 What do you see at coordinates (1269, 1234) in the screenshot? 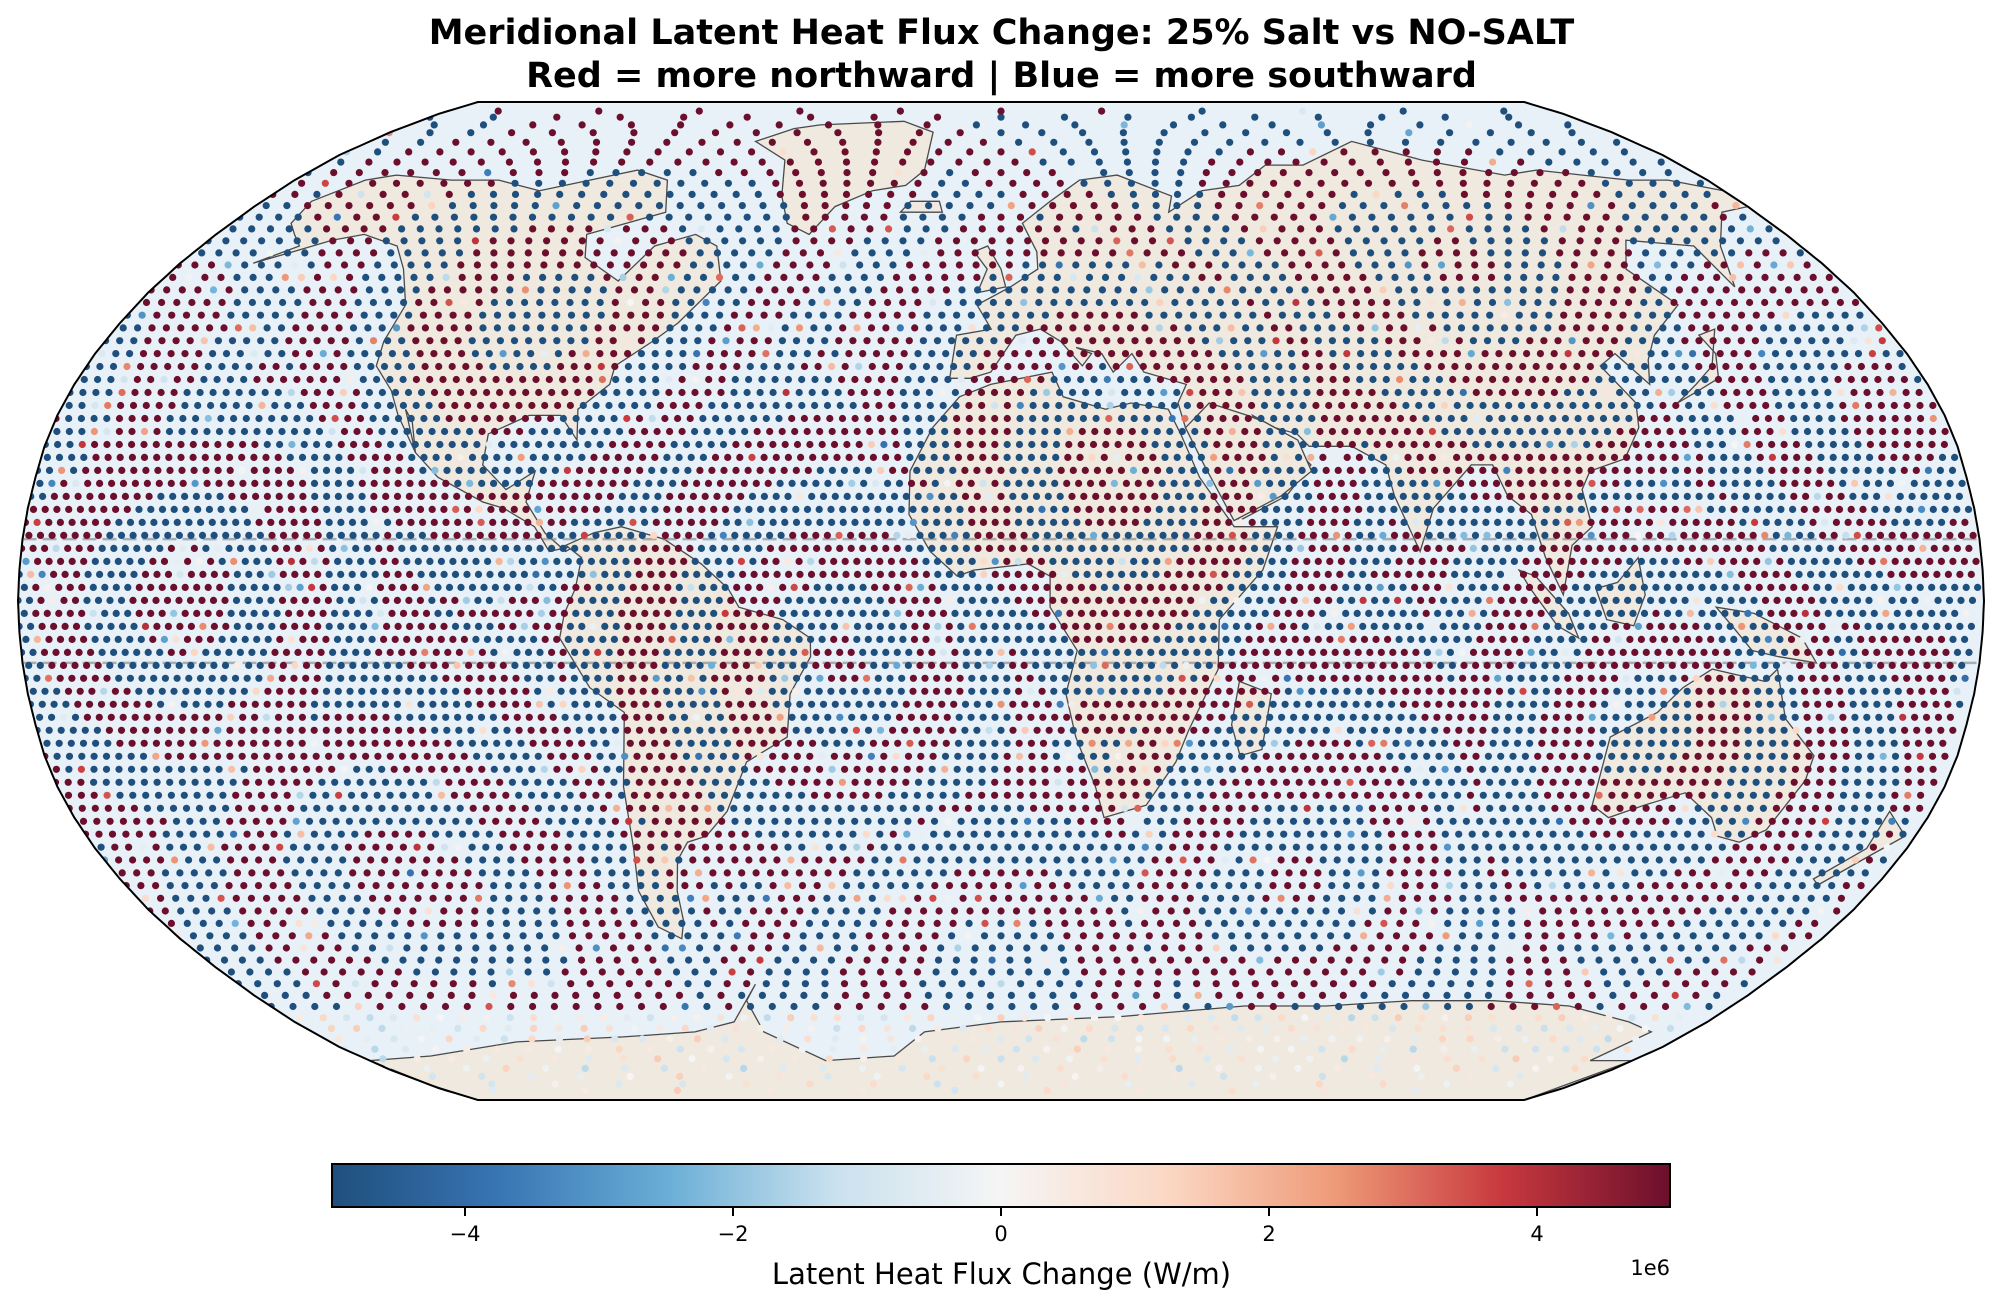
I see `colorbar-tick-label: 2` at bounding box center [1269, 1234].